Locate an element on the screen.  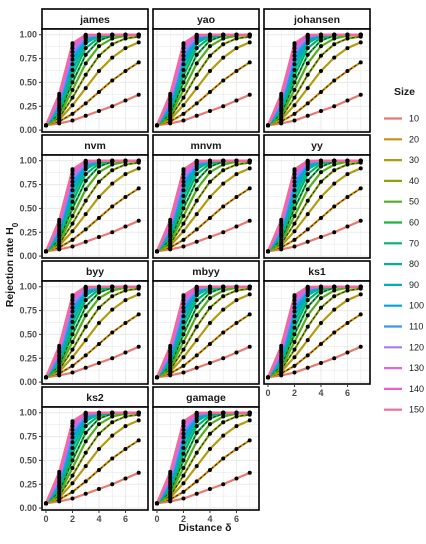
y-tick-label: 0.25 is located at coordinates (28, 358).